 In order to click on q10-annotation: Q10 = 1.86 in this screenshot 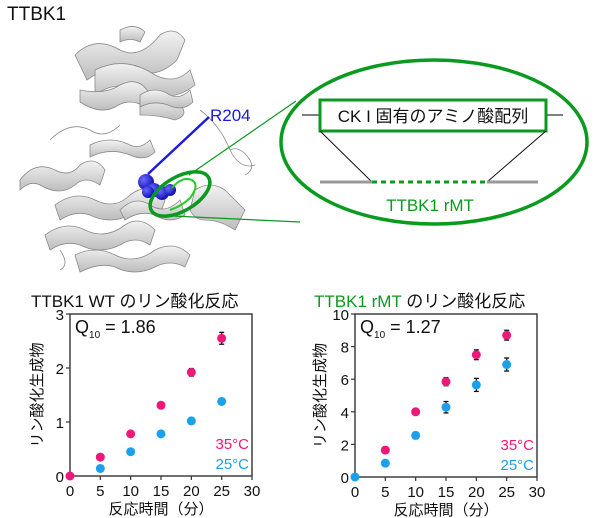, I will do `click(115, 329)`.